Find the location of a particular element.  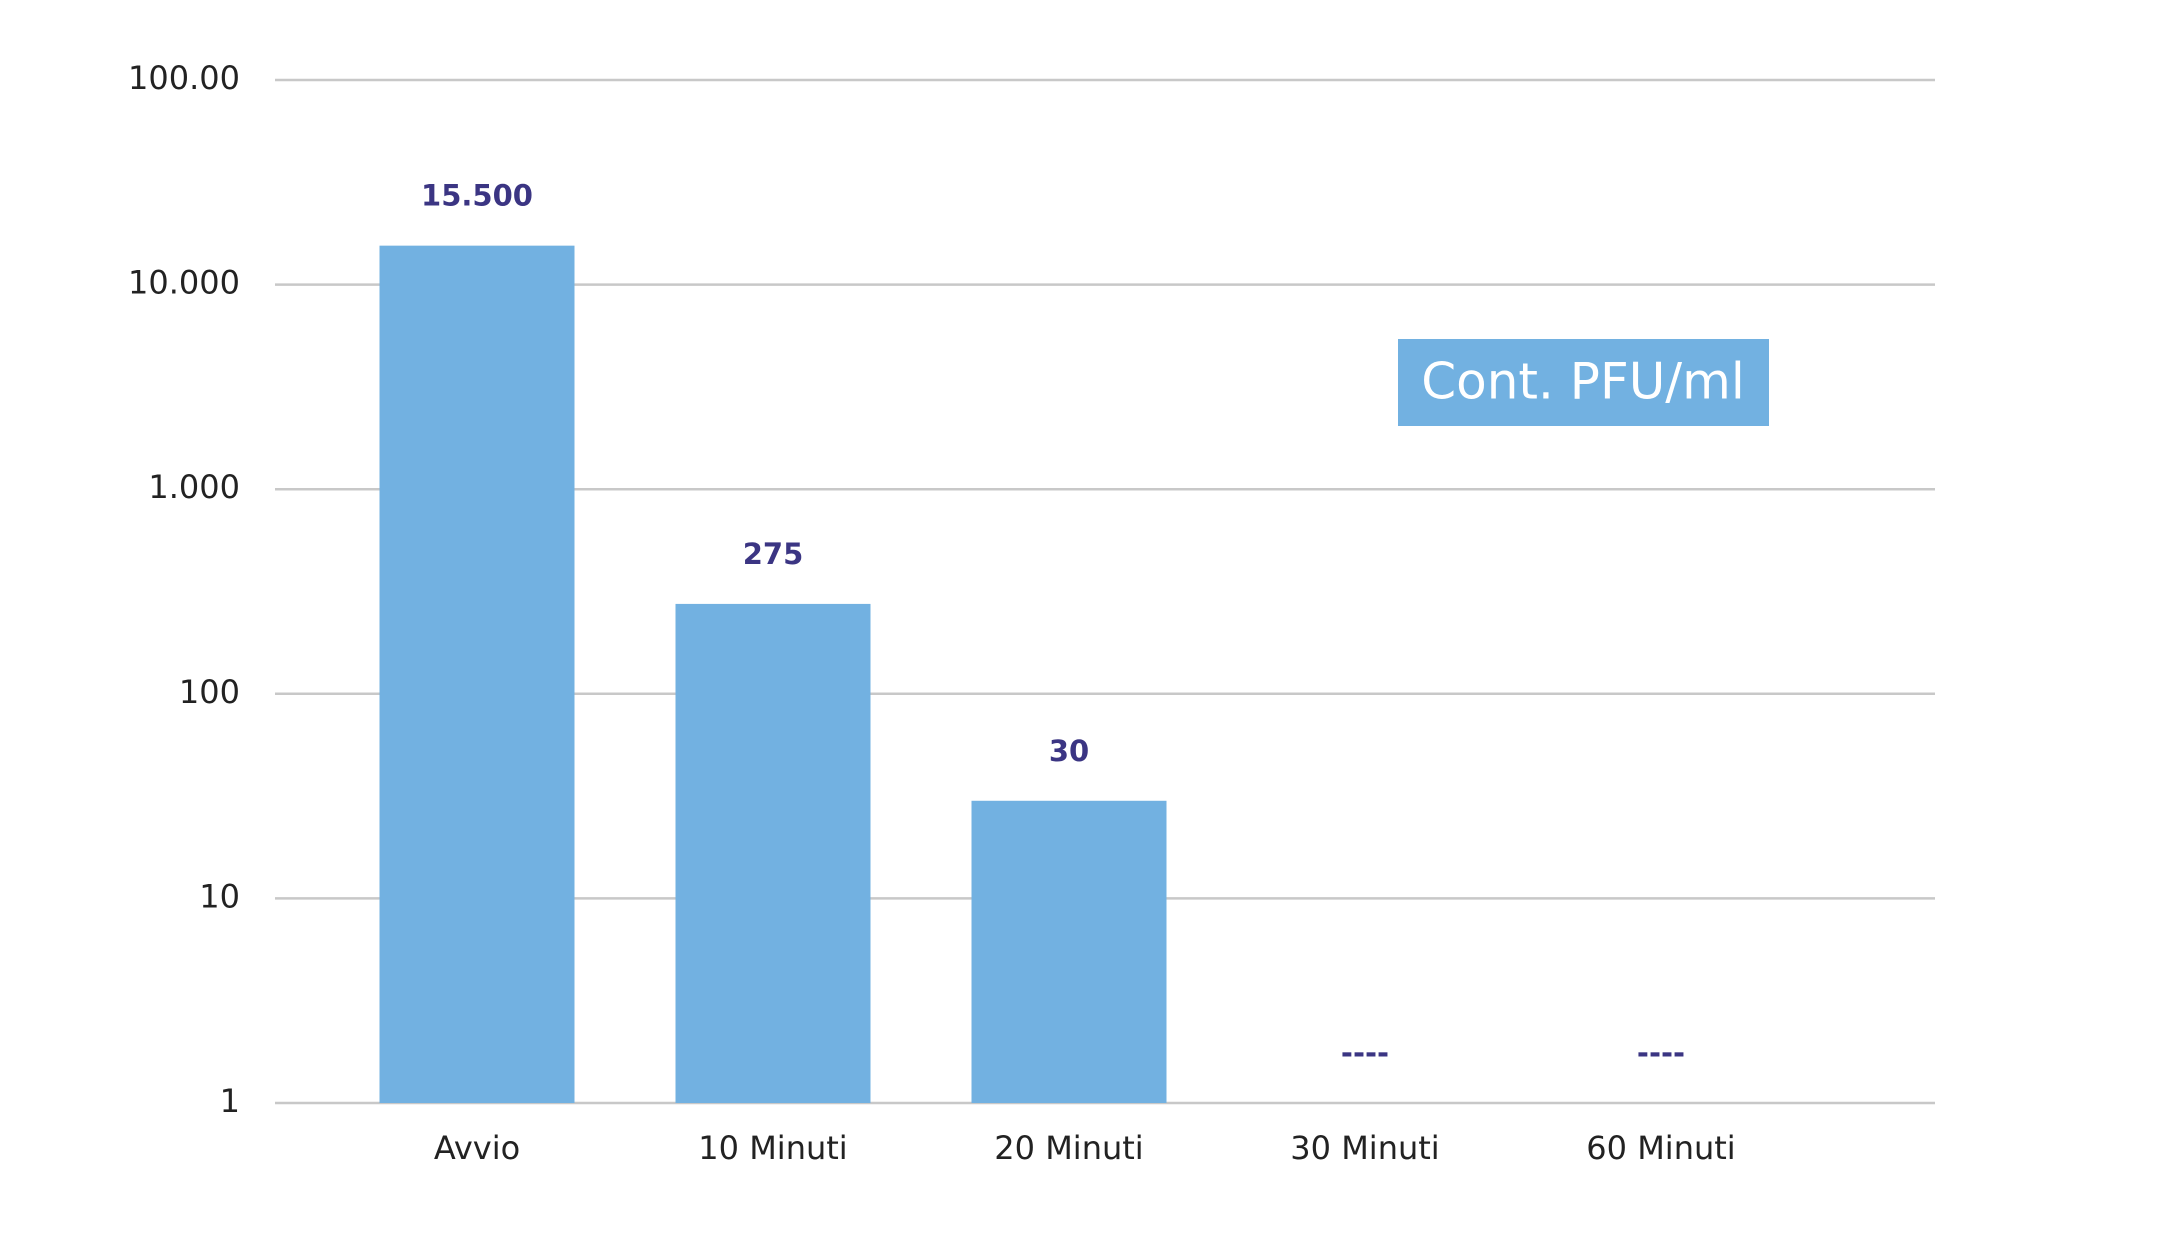

legend-label: Cont. PFU/ml is located at coordinates (1583, 382).